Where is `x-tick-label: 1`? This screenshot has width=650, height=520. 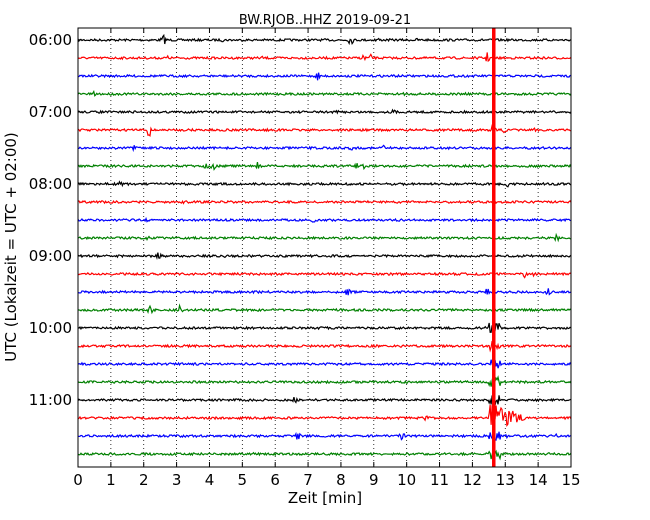
x-tick-label: 1 is located at coordinates (111, 480).